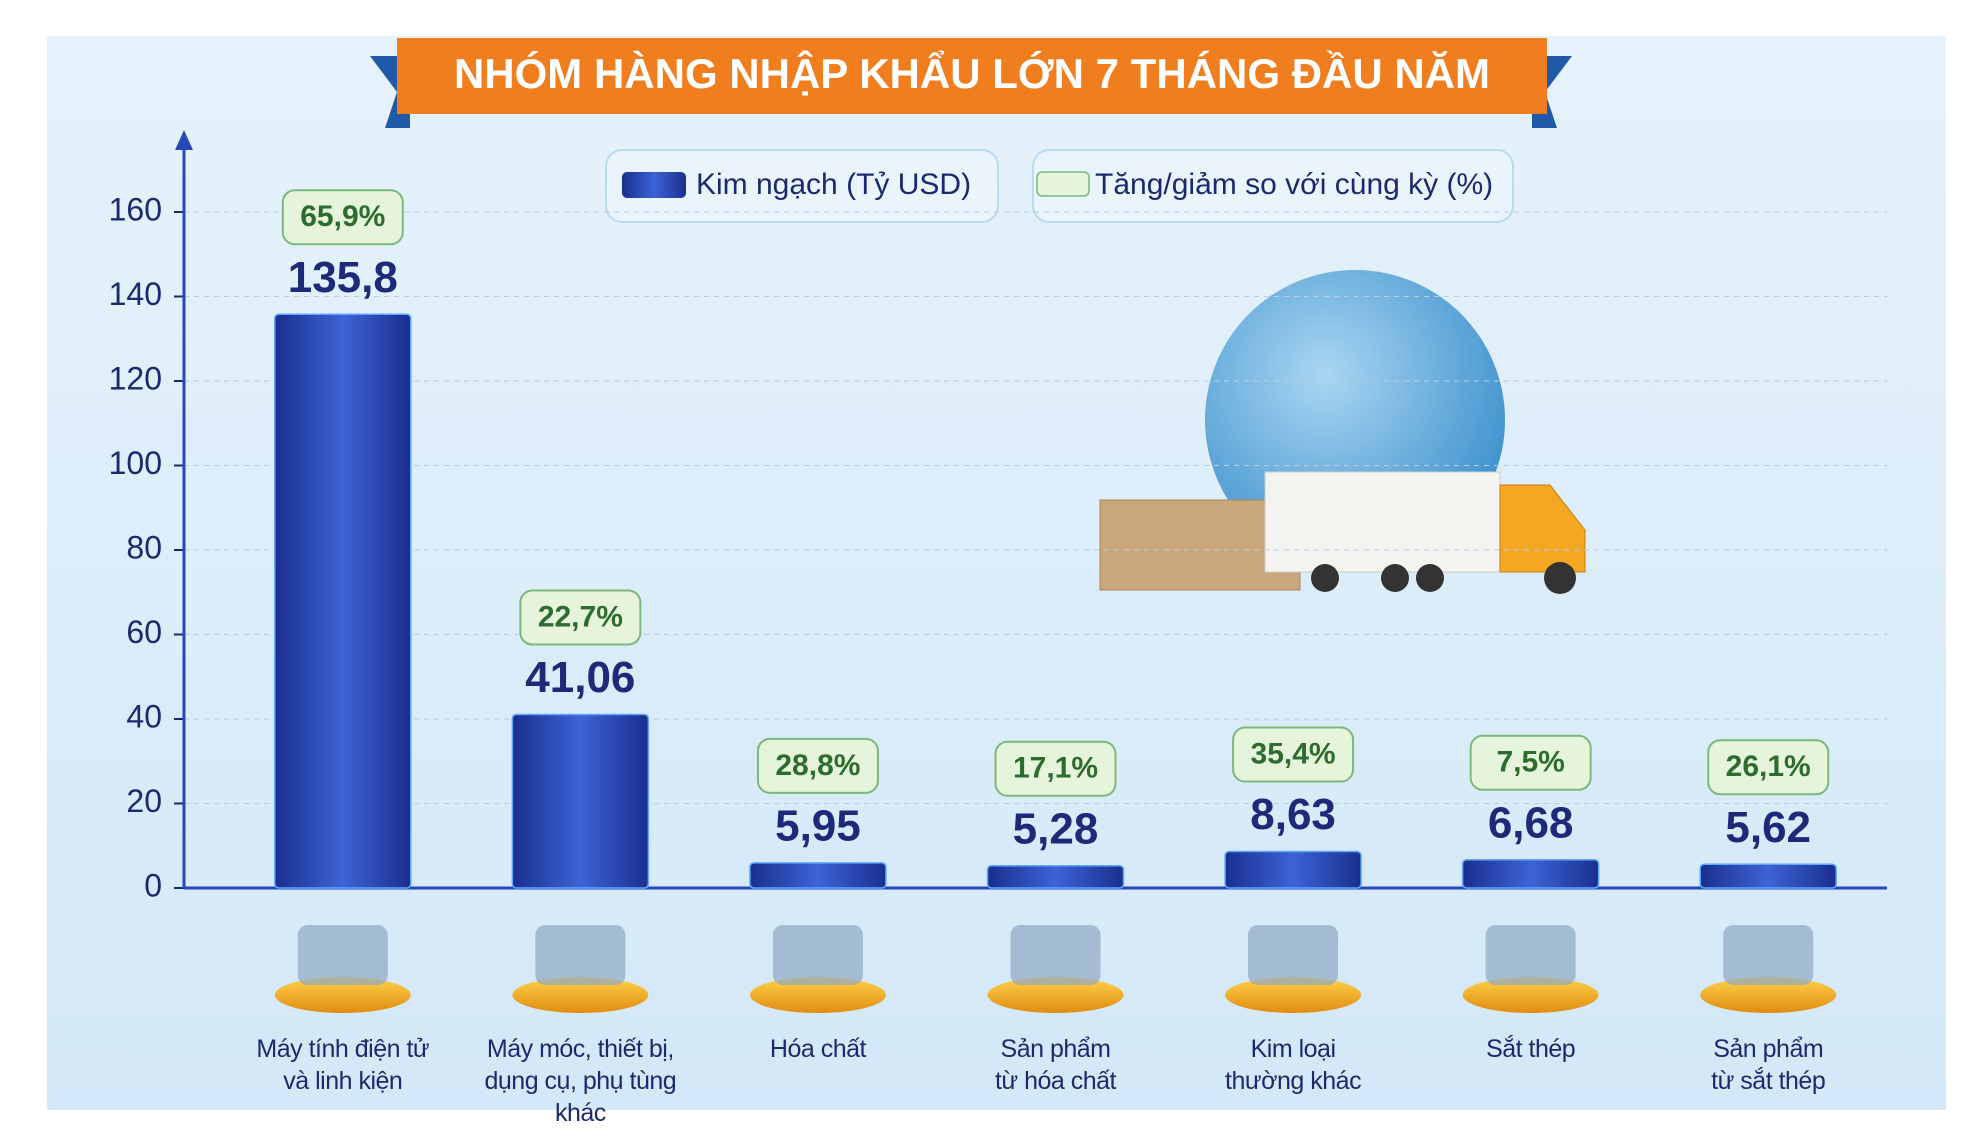 Image resolution: width=1978 pixels, height=1147 pixels. What do you see at coordinates (818, 825) in the screenshot?
I see `value-label: 5,95` at bounding box center [818, 825].